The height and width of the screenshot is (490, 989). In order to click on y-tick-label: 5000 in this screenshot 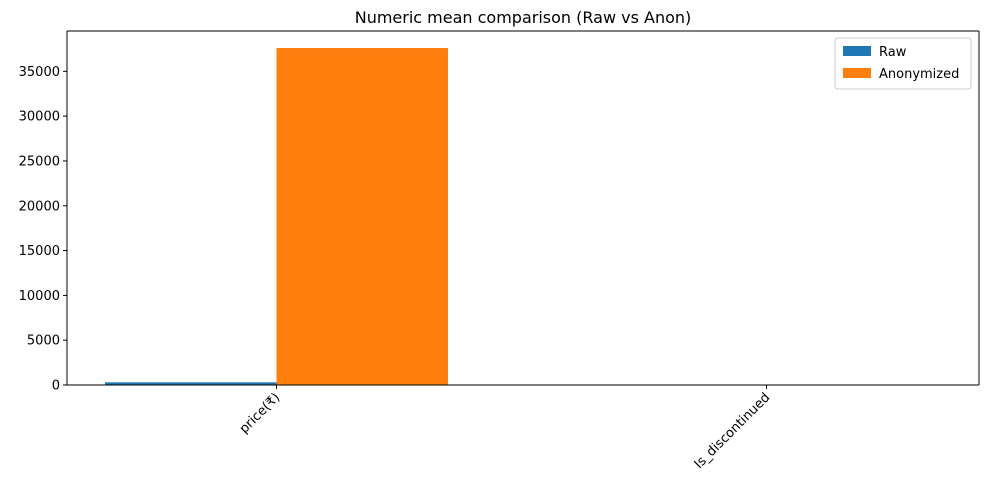, I will do `click(43, 341)`.